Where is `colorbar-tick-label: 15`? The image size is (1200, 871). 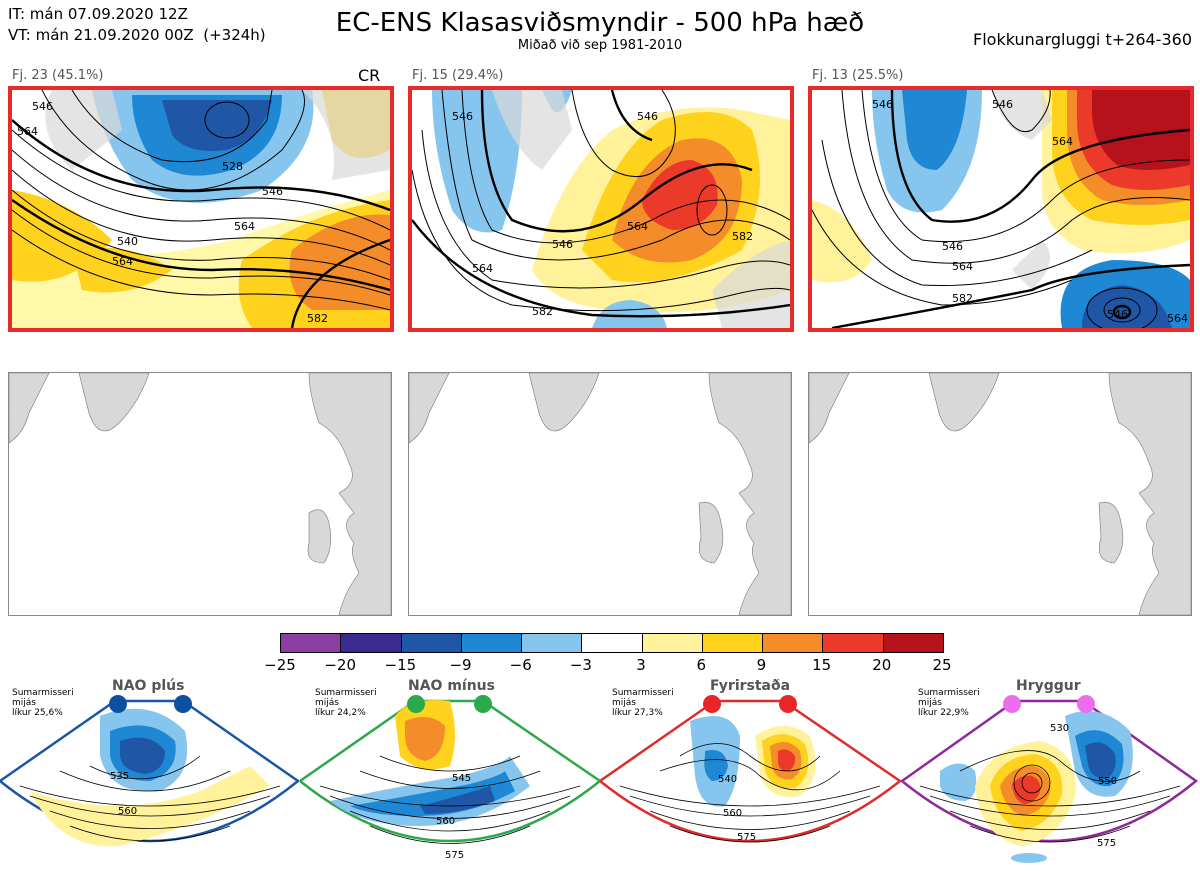
colorbar-tick-label: 15 is located at coordinates (822, 665).